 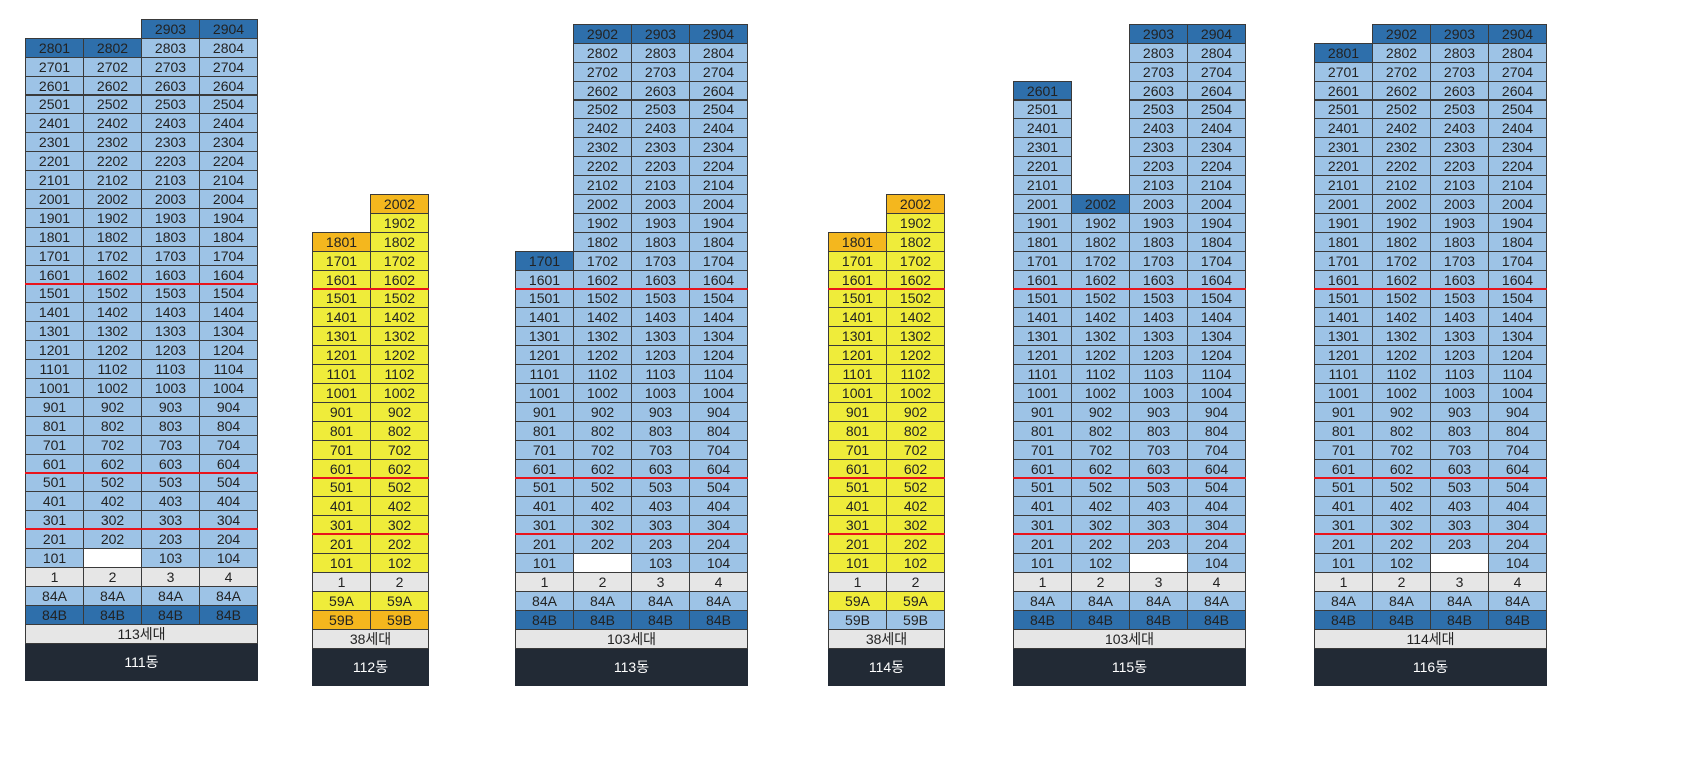 What do you see at coordinates (170, 406) in the screenshot?
I see `unit-cell: 903` at bounding box center [170, 406].